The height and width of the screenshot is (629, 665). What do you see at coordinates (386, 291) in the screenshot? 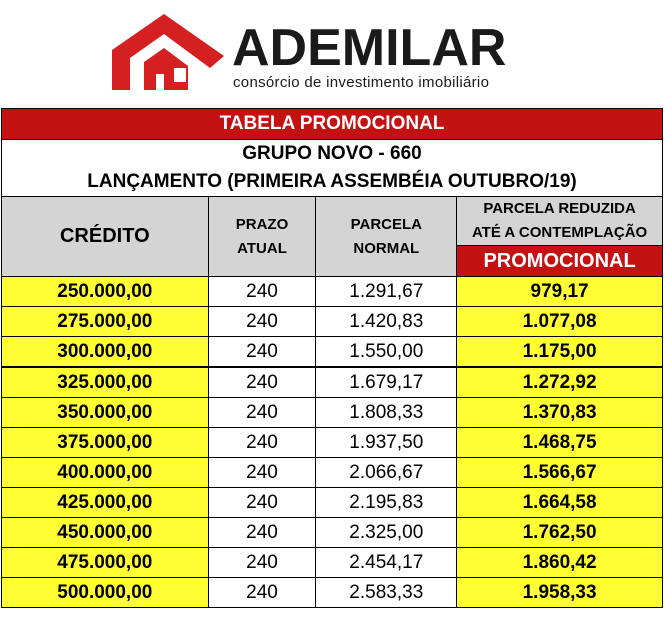
I see `normal-installment-cell: 1.291,67` at bounding box center [386, 291].